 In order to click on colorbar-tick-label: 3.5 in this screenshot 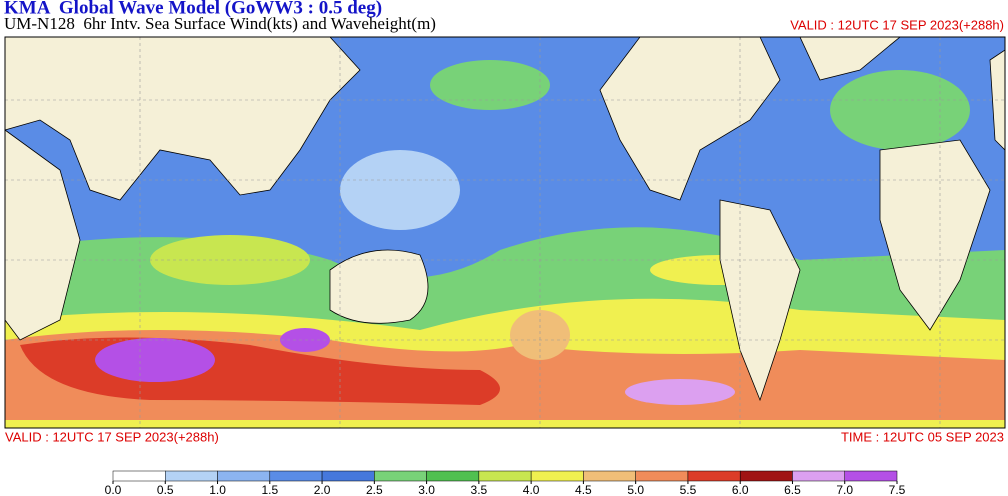, I will do `click(479, 489)`.